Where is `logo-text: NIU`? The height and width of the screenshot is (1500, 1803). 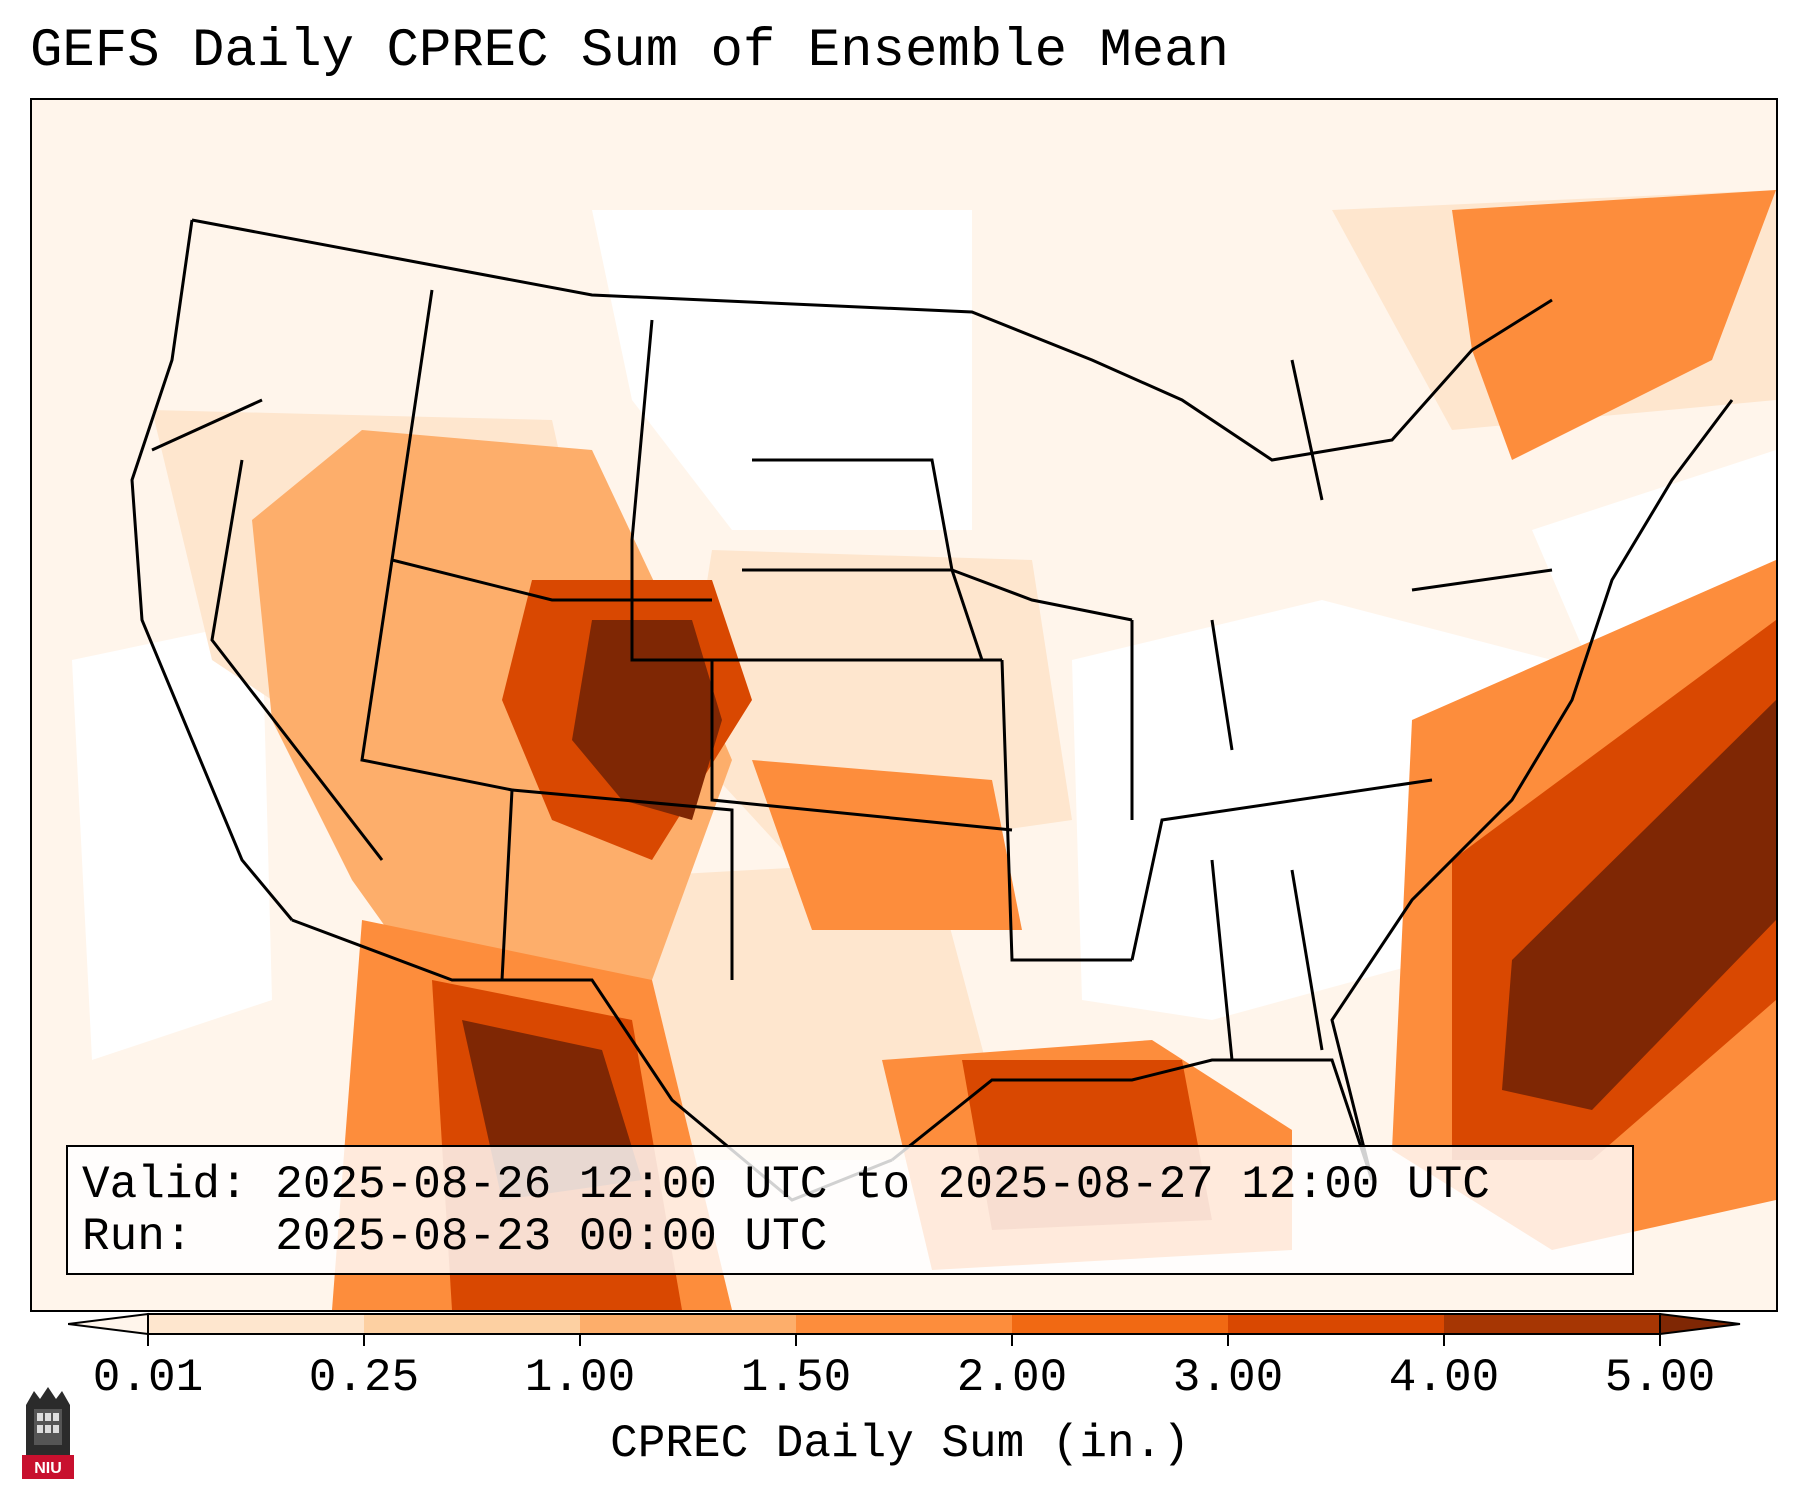 logo-text: NIU is located at coordinates (48, 1468).